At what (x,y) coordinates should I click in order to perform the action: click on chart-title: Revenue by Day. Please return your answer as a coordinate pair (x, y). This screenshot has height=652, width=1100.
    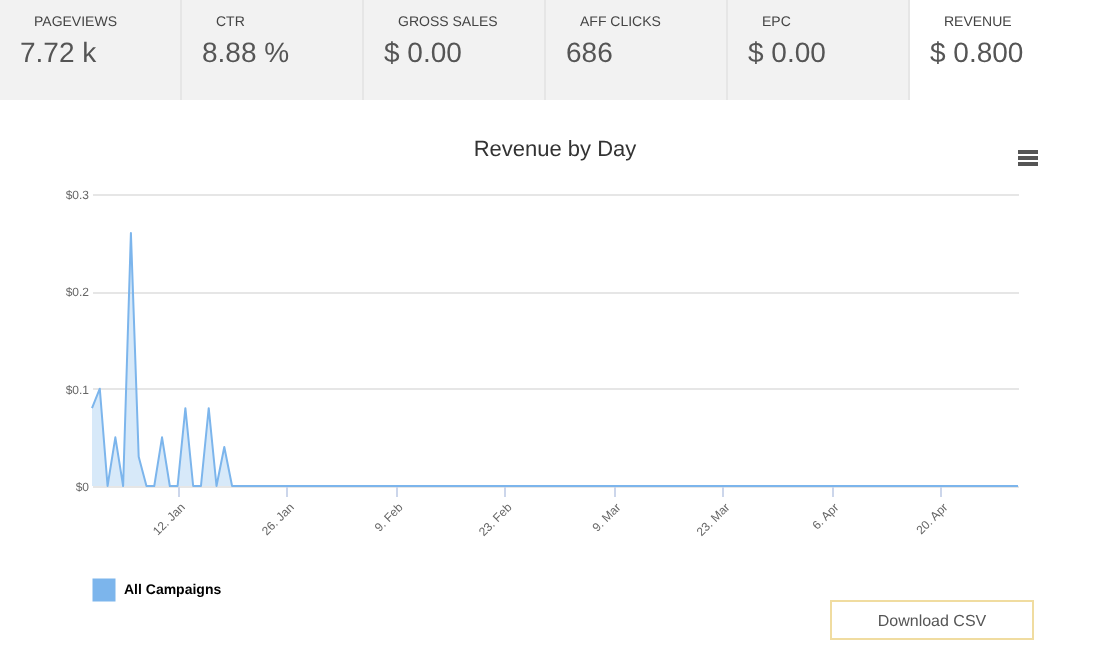
    Looking at the image, I should click on (555, 150).